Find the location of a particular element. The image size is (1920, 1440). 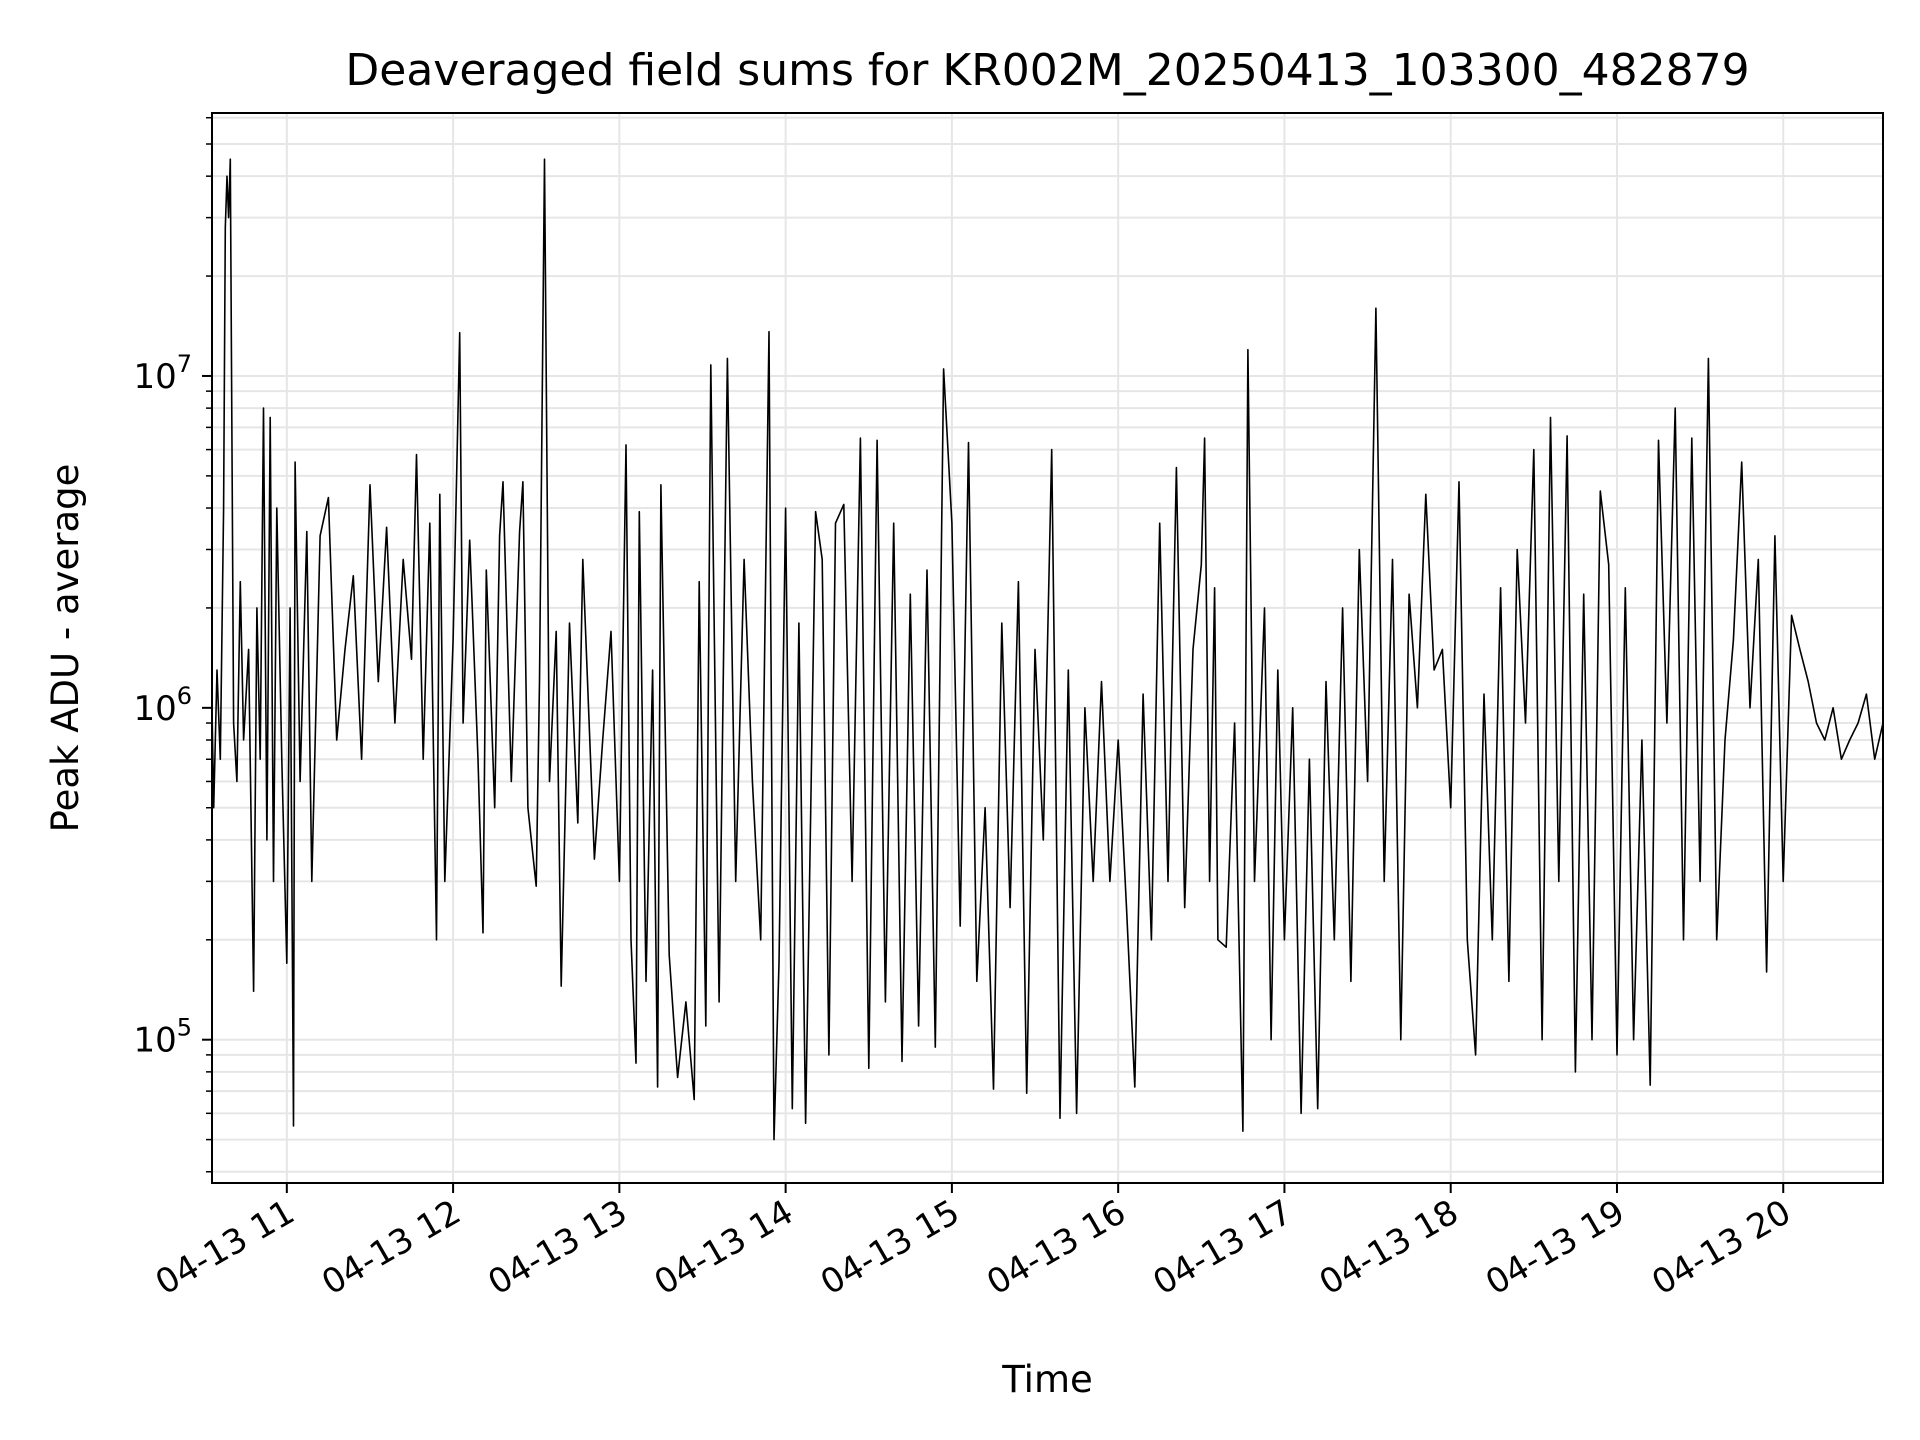

x-axis-label: Time is located at coordinates (1047, 1379).